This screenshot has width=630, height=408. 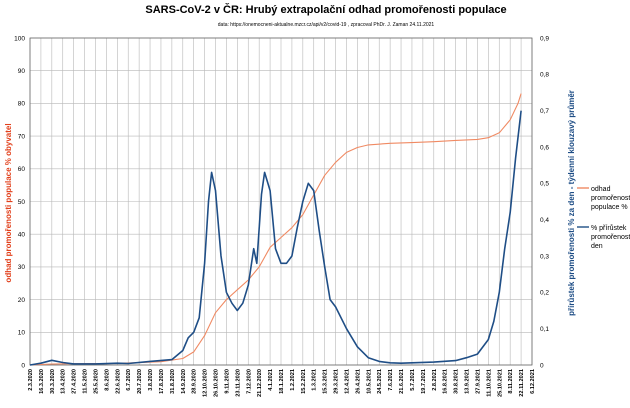 I want to click on x-tick-label: 26.10.2020, so click(x=217, y=383).